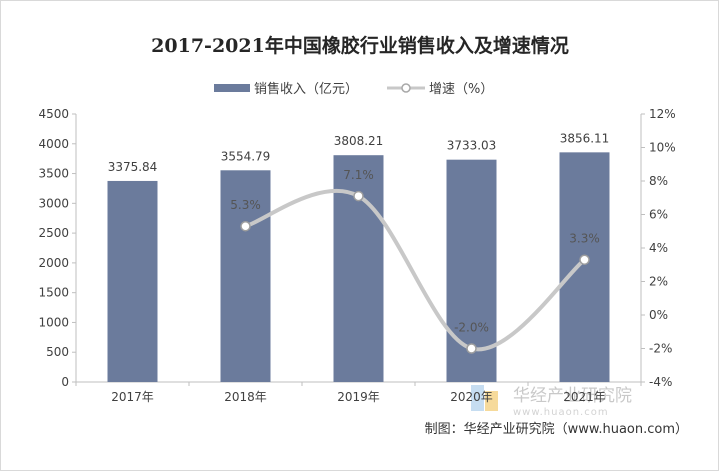  What do you see at coordinates (132, 281) in the screenshot?
I see `bar-2017年` at bounding box center [132, 281].